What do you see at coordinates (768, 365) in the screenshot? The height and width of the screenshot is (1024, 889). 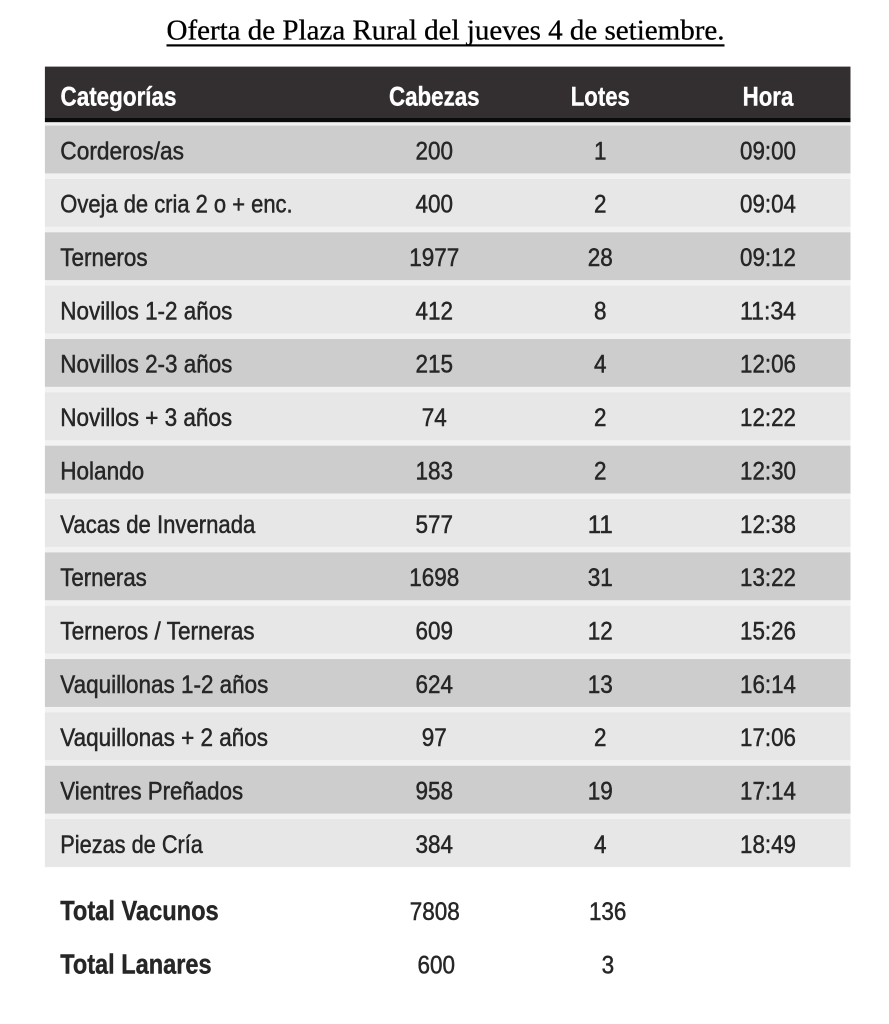 I see `svg-text: 12:06` at bounding box center [768, 365].